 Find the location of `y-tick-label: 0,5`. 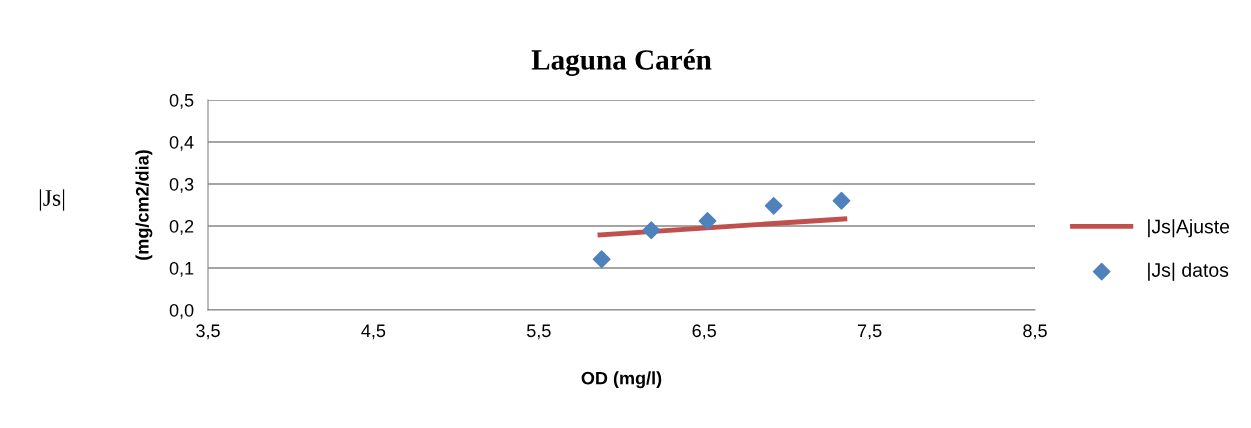

y-tick-label: 0,5 is located at coordinates (181, 101).